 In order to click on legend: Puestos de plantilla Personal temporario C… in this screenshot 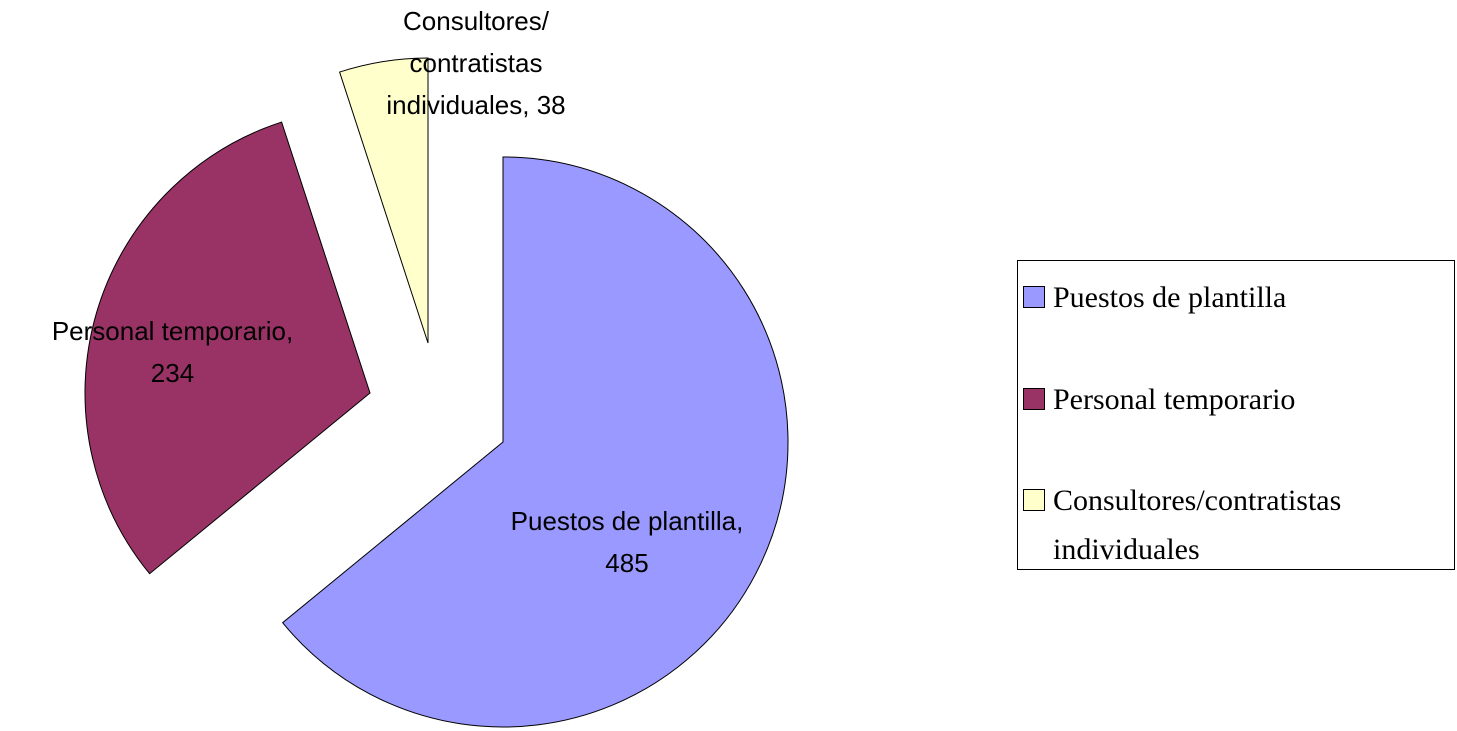, I will do `click(1236, 415)`.